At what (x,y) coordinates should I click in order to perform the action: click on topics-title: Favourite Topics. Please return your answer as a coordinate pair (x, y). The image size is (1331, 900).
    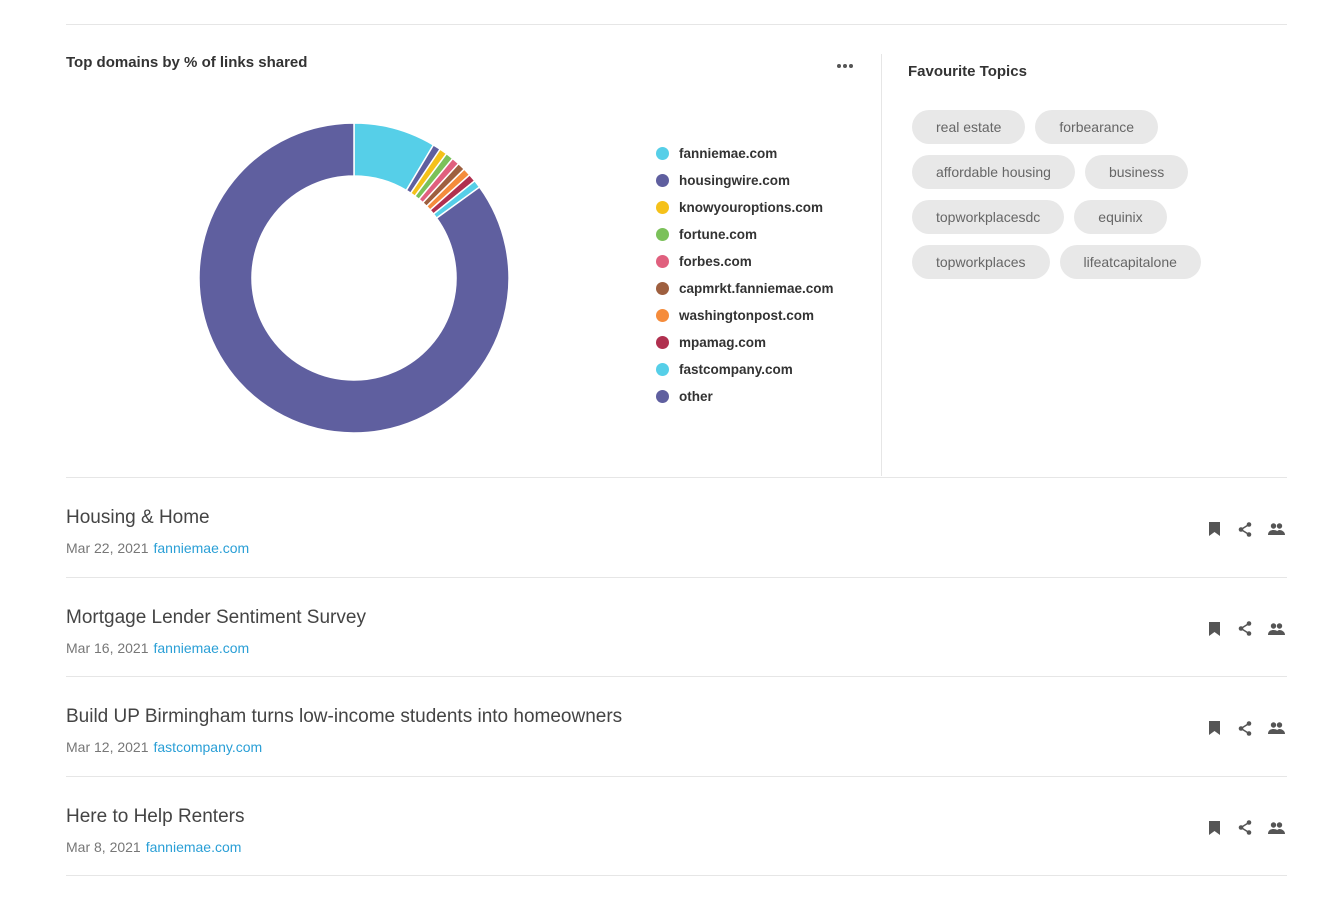
    Looking at the image, I should click on (967, 71).